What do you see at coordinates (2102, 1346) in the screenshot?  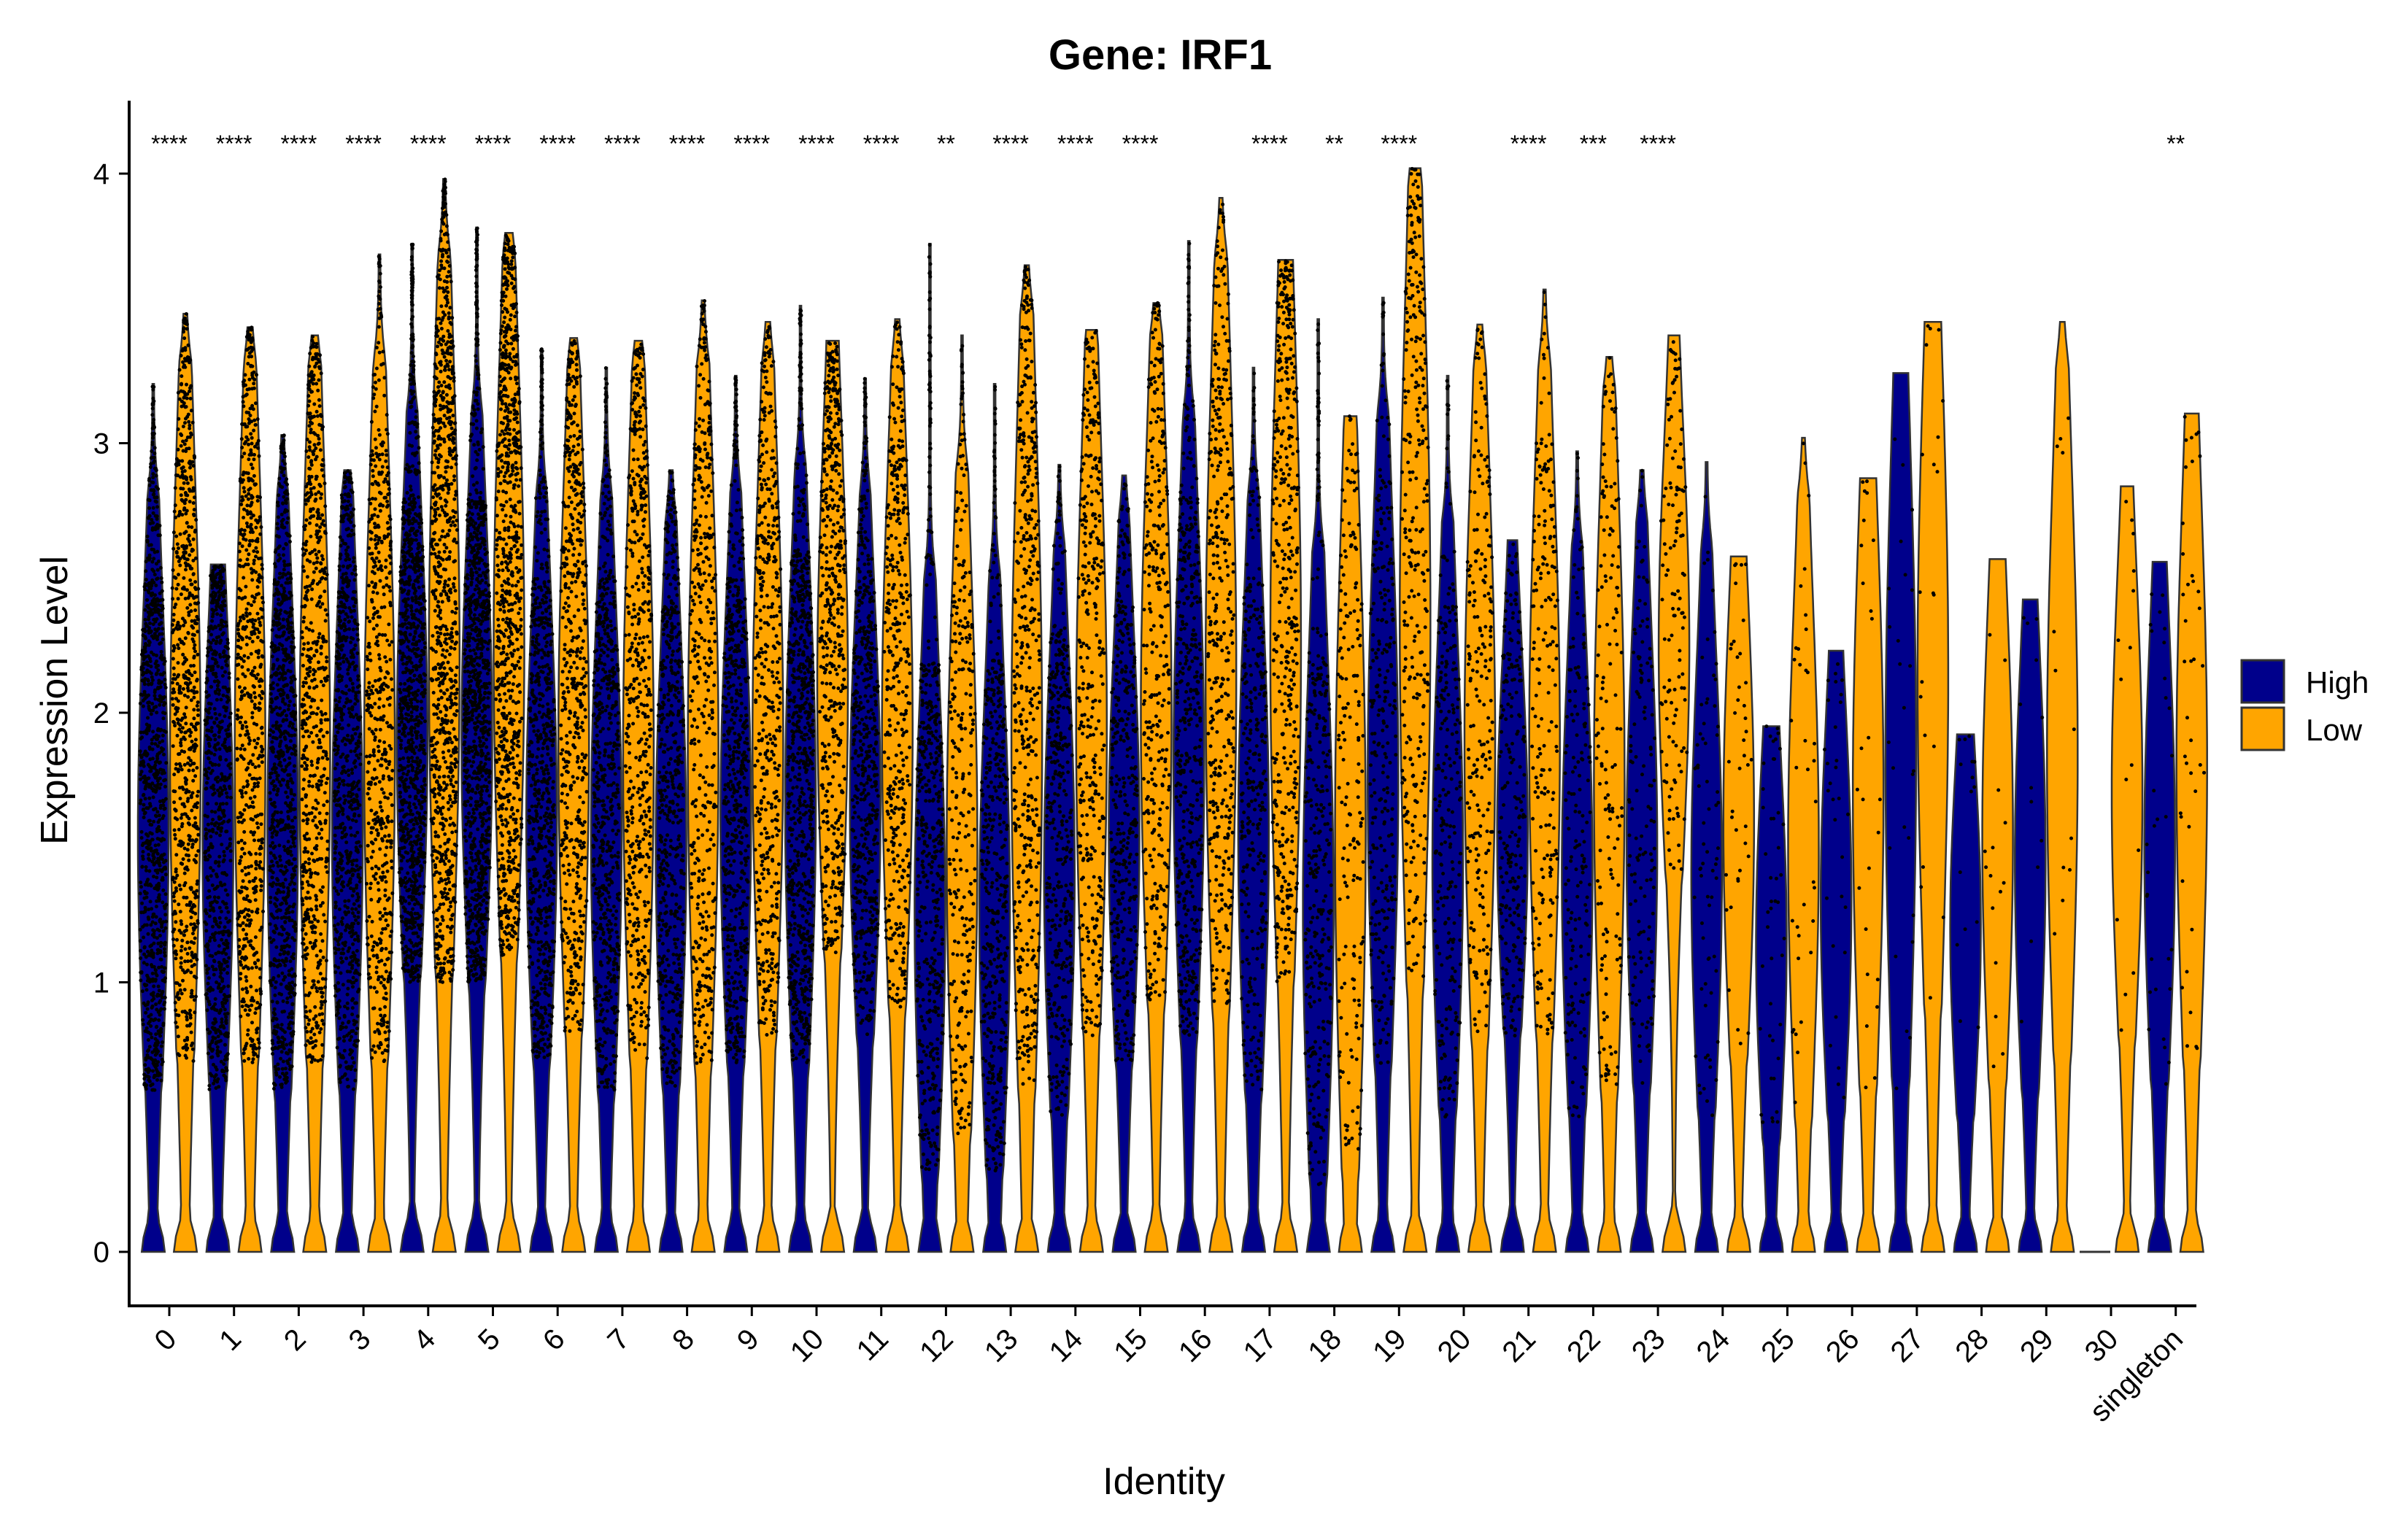 I see `x-tick-label-30: 30` at bounding box center [2102, 1346].